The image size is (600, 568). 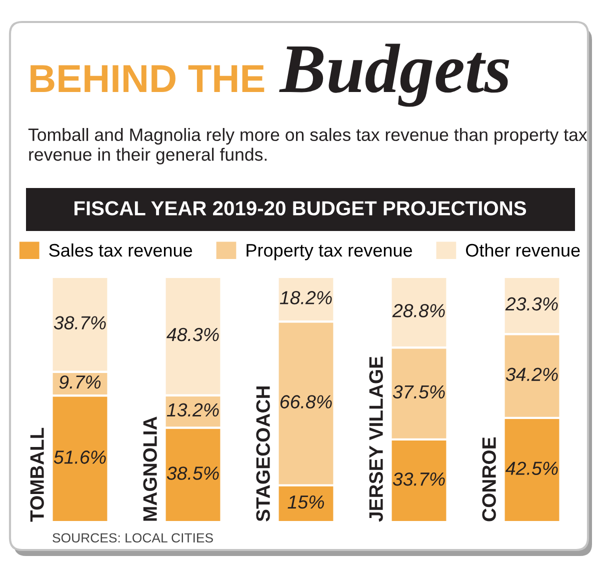 I want to click on legend-label: Sales tax revenue, so click(x=120, y=250).